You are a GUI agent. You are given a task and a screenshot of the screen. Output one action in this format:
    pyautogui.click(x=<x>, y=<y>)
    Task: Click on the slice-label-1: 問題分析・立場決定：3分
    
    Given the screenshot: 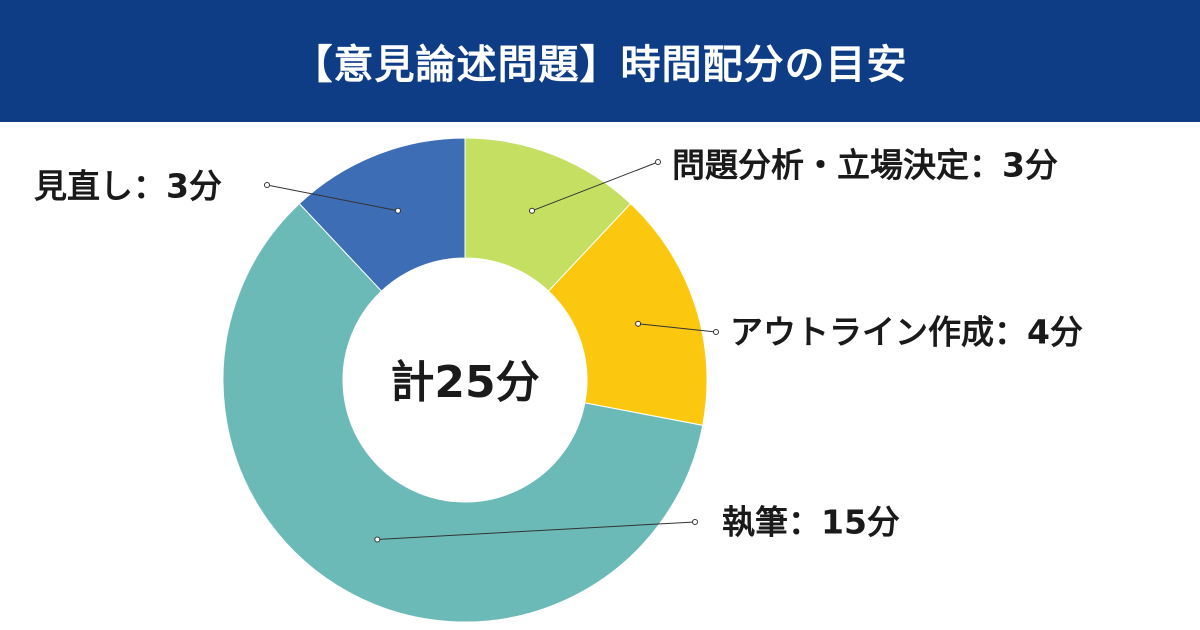 What is the action you would take?
    pyautogui.click(x=865, y=165)
    